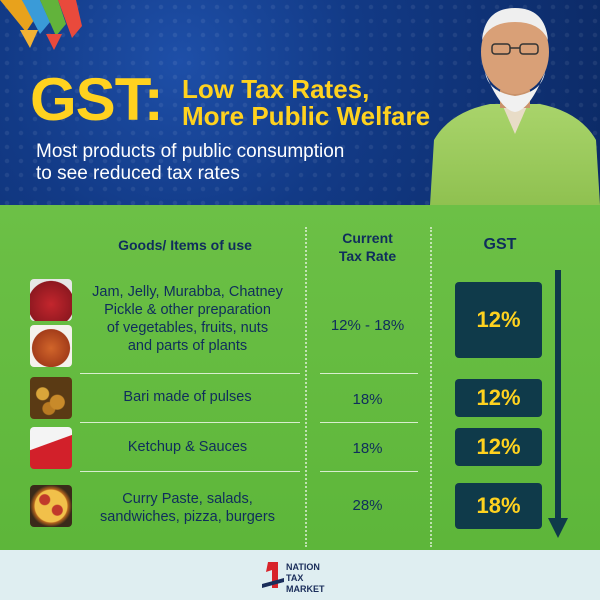 The height and width of the screenshot is (600, 600). I want to click on item-row-1-line-4: and parts of plants, so click(187, 346).